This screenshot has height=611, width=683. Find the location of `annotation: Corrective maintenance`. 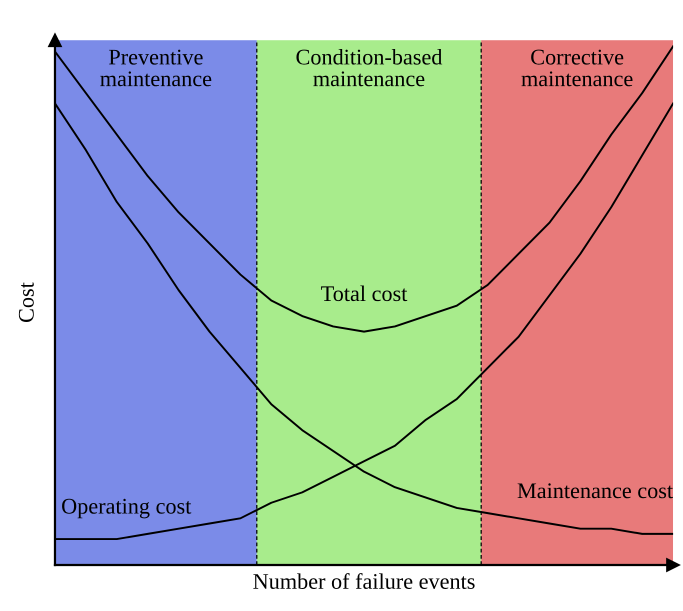

annotation: Corrective maintenance is located at coordinates (577, 68).